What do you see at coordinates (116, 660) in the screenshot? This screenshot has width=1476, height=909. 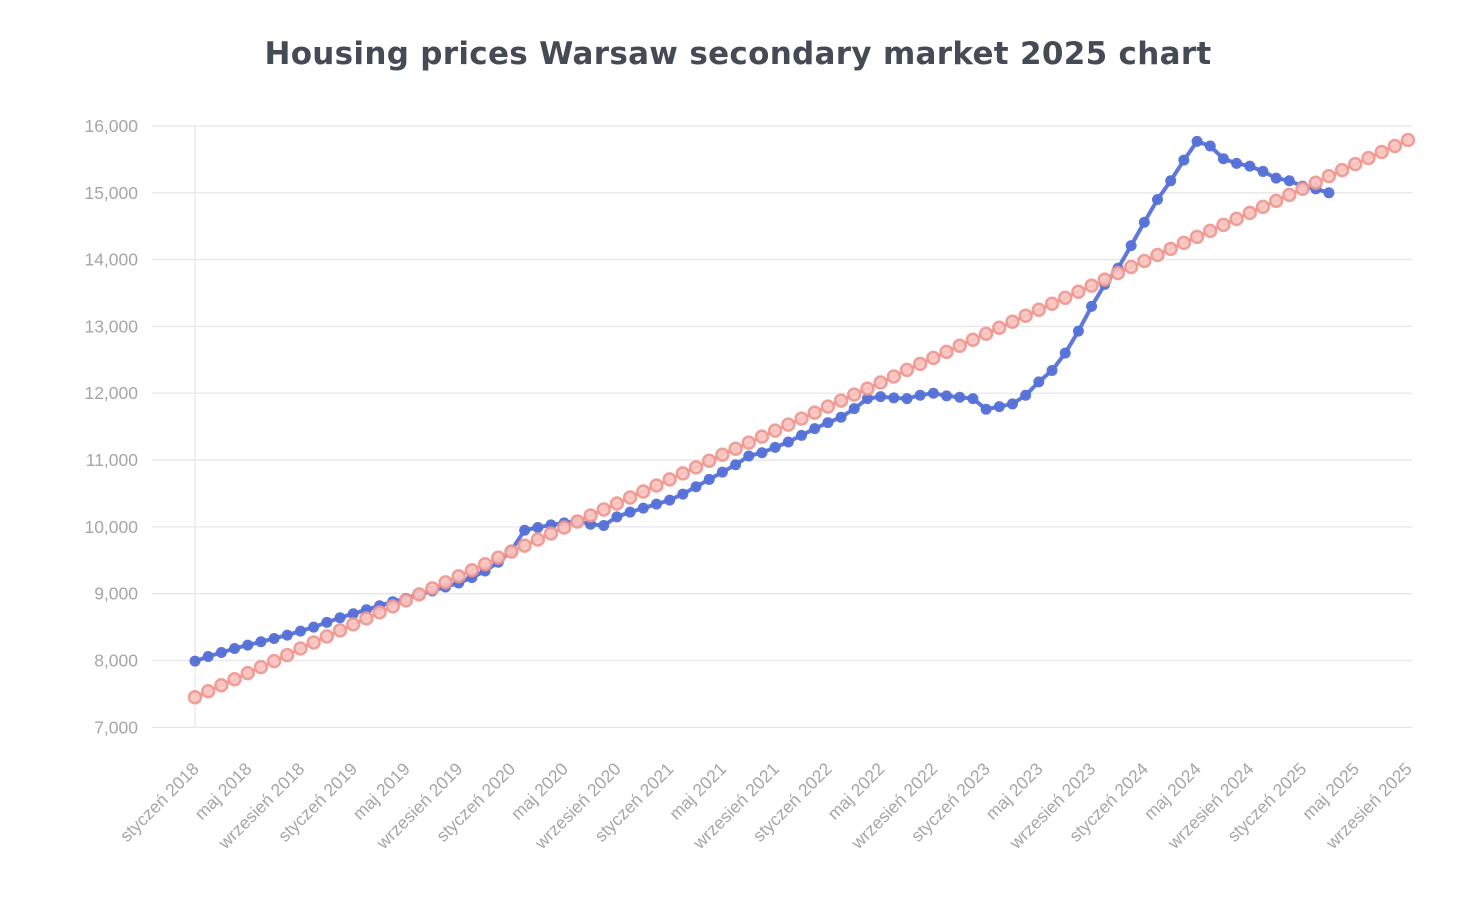 I see `y-tick-label: 8,000` at bounding box center [116, 660].